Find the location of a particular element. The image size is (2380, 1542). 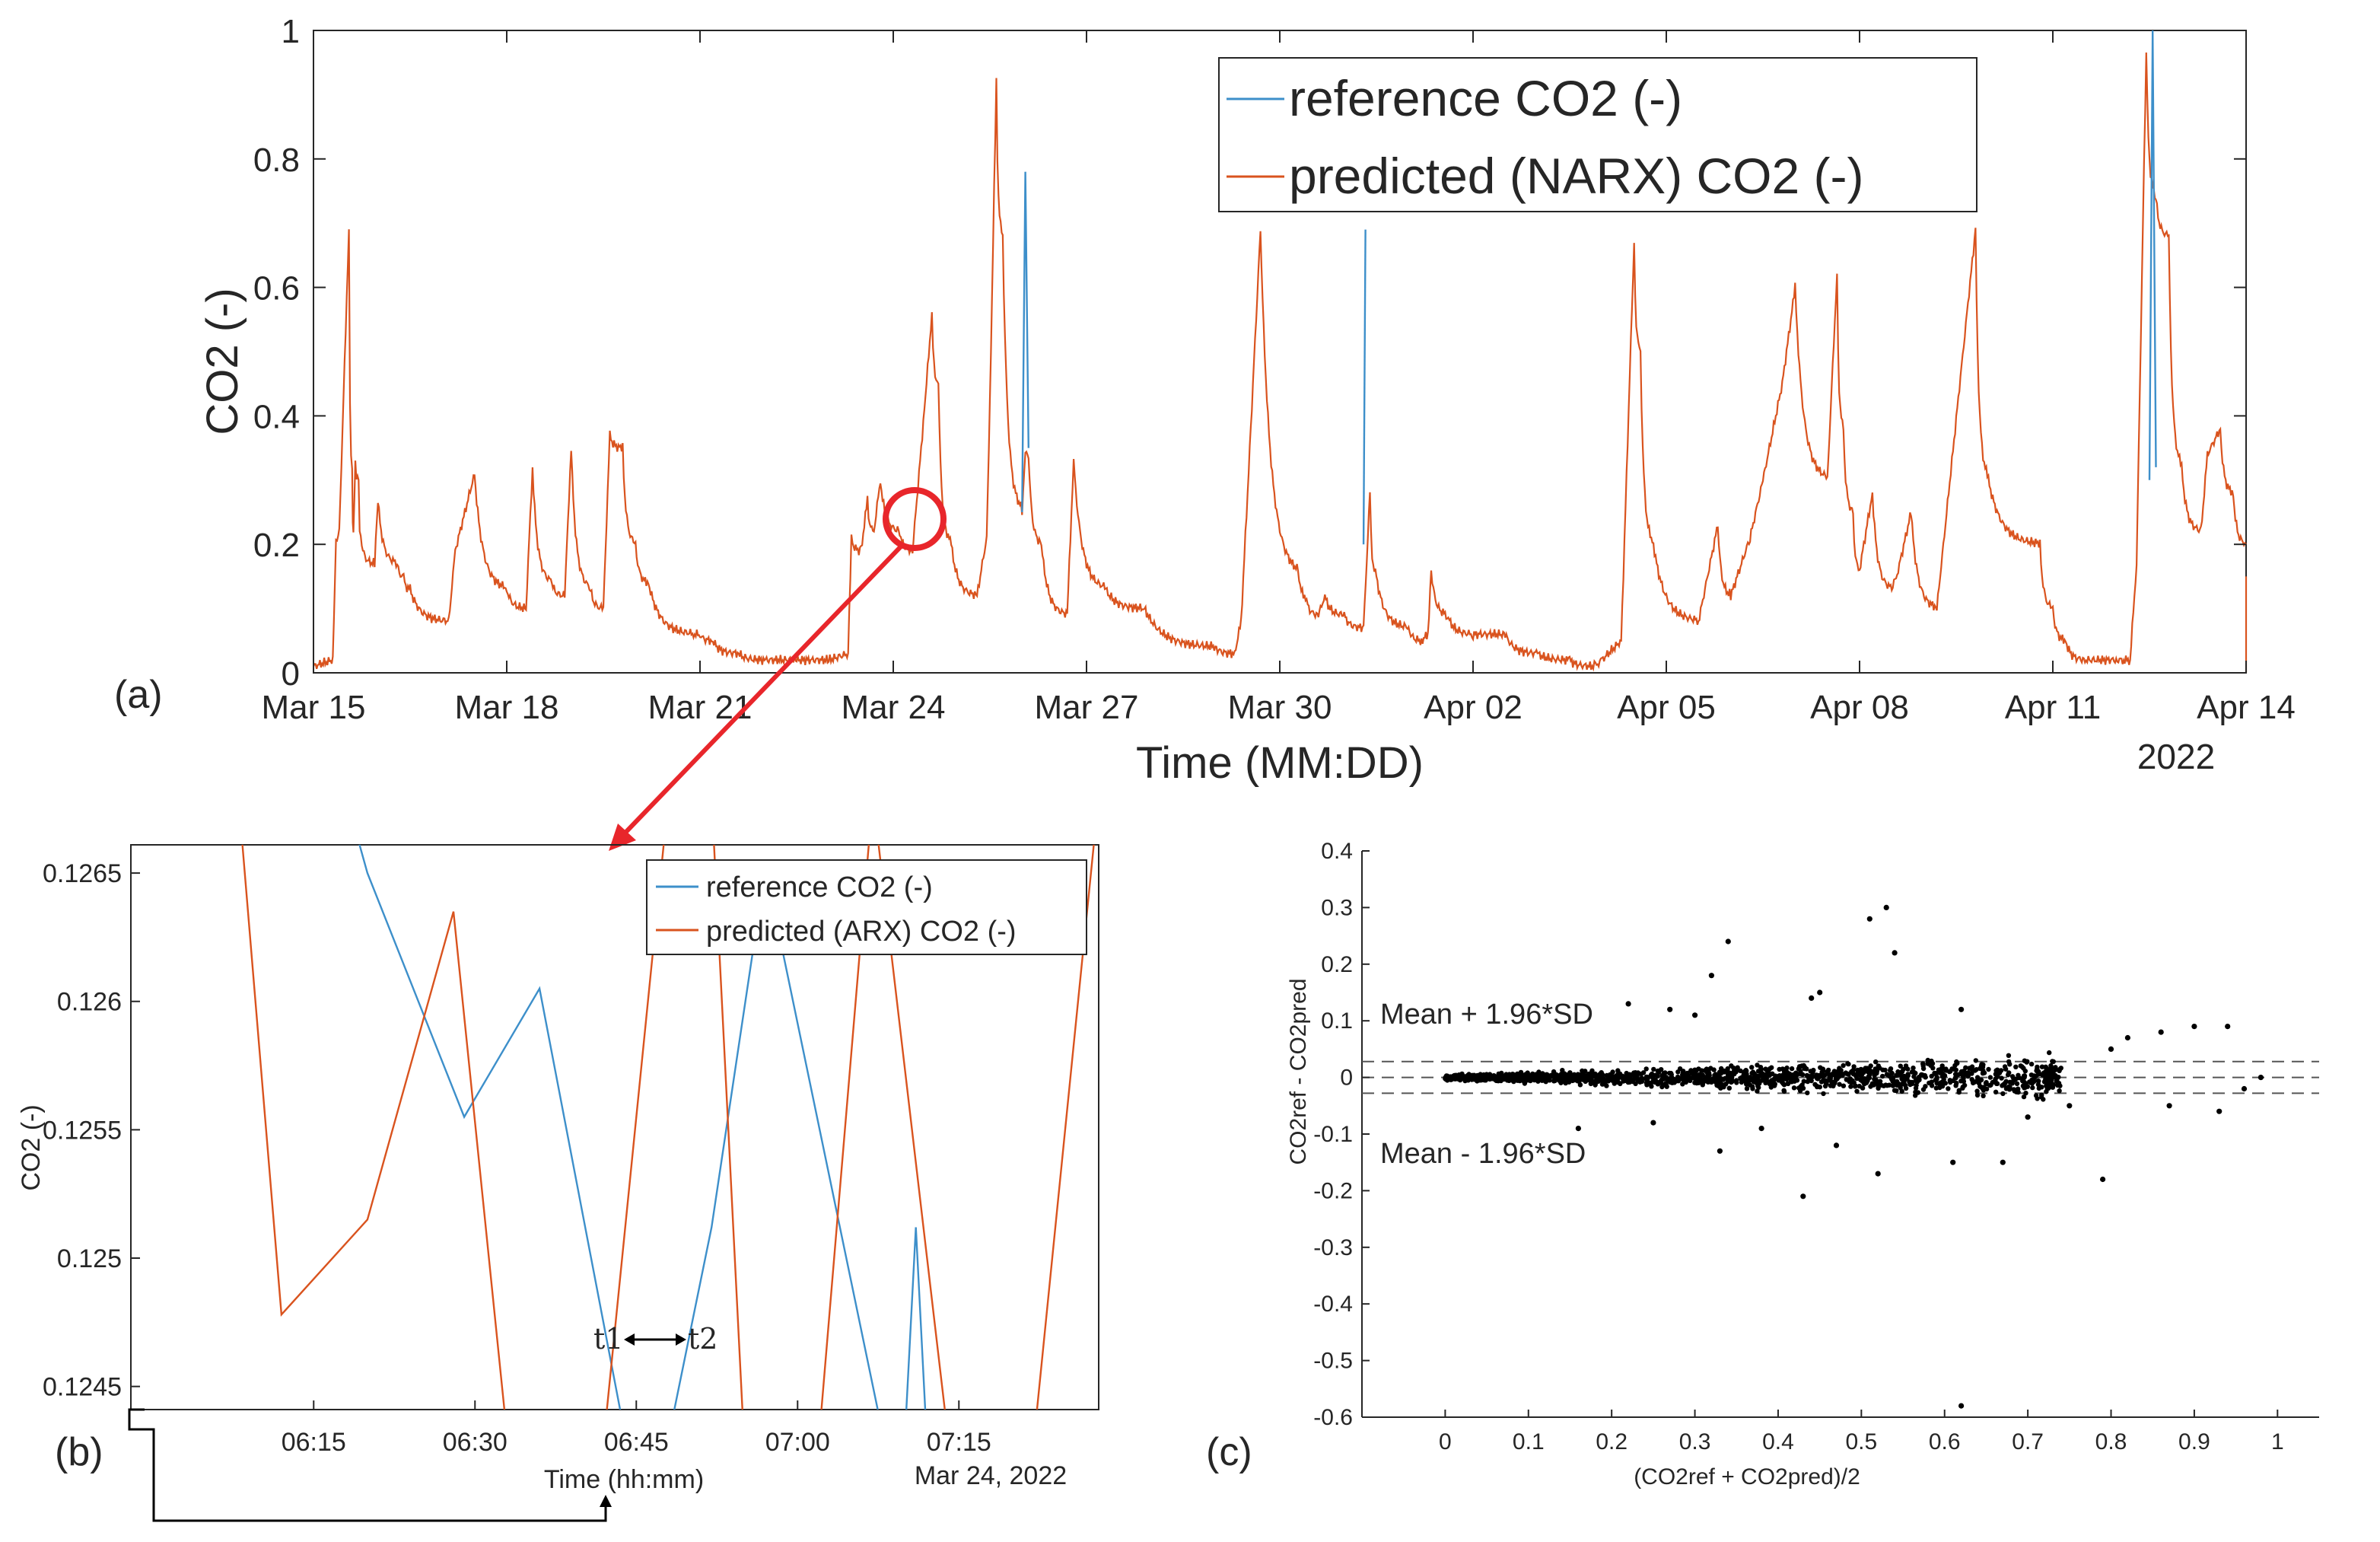

legend-a-reference-label: reference CO2 (-) is located at coordinates (1486, 98).